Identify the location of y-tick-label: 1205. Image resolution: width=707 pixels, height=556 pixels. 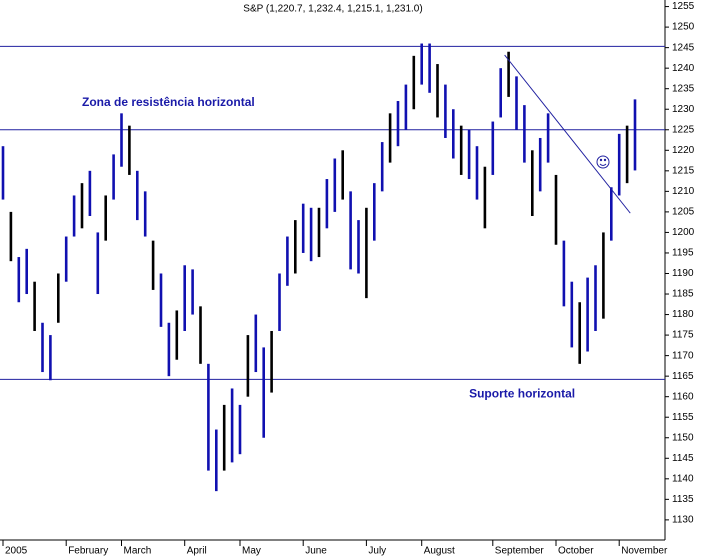
(683, 212).